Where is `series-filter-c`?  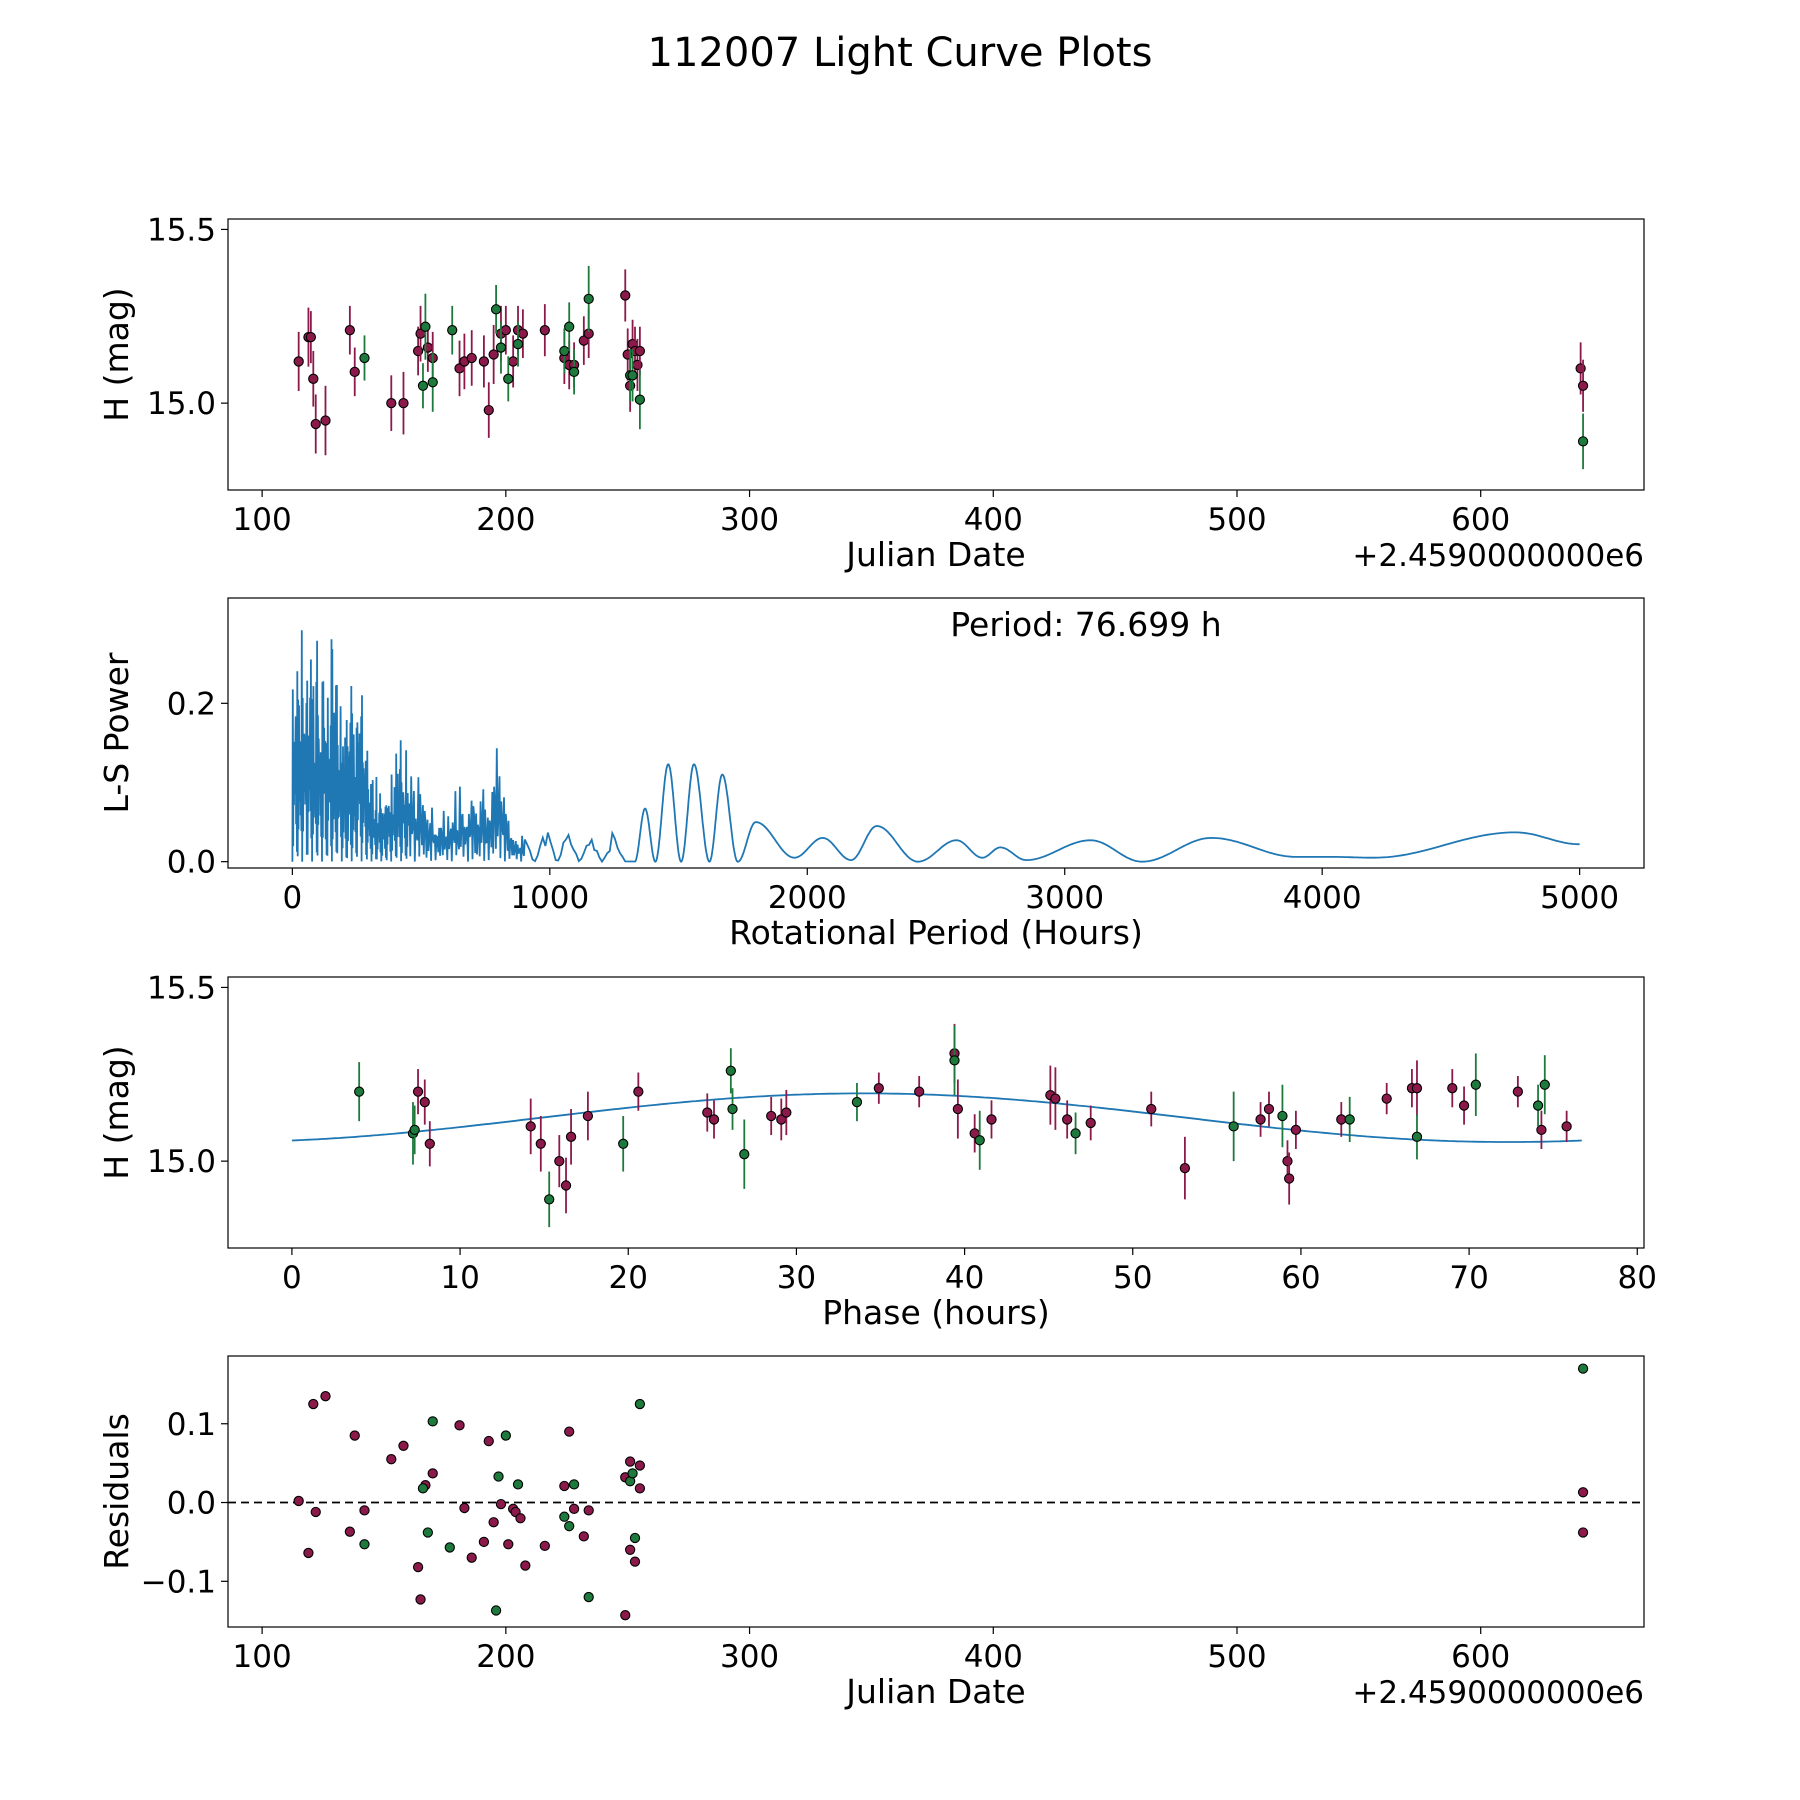 series-filter-c is located at coordinates (974, 367).